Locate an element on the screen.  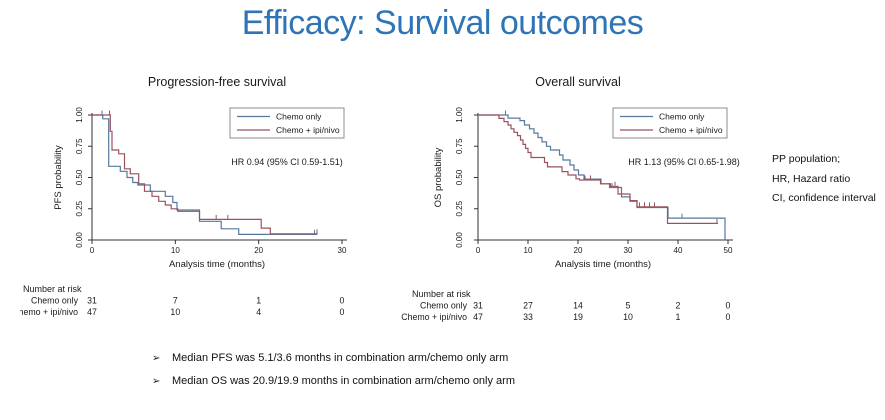
risk-count: 33 is located at coordinates (528, 317).